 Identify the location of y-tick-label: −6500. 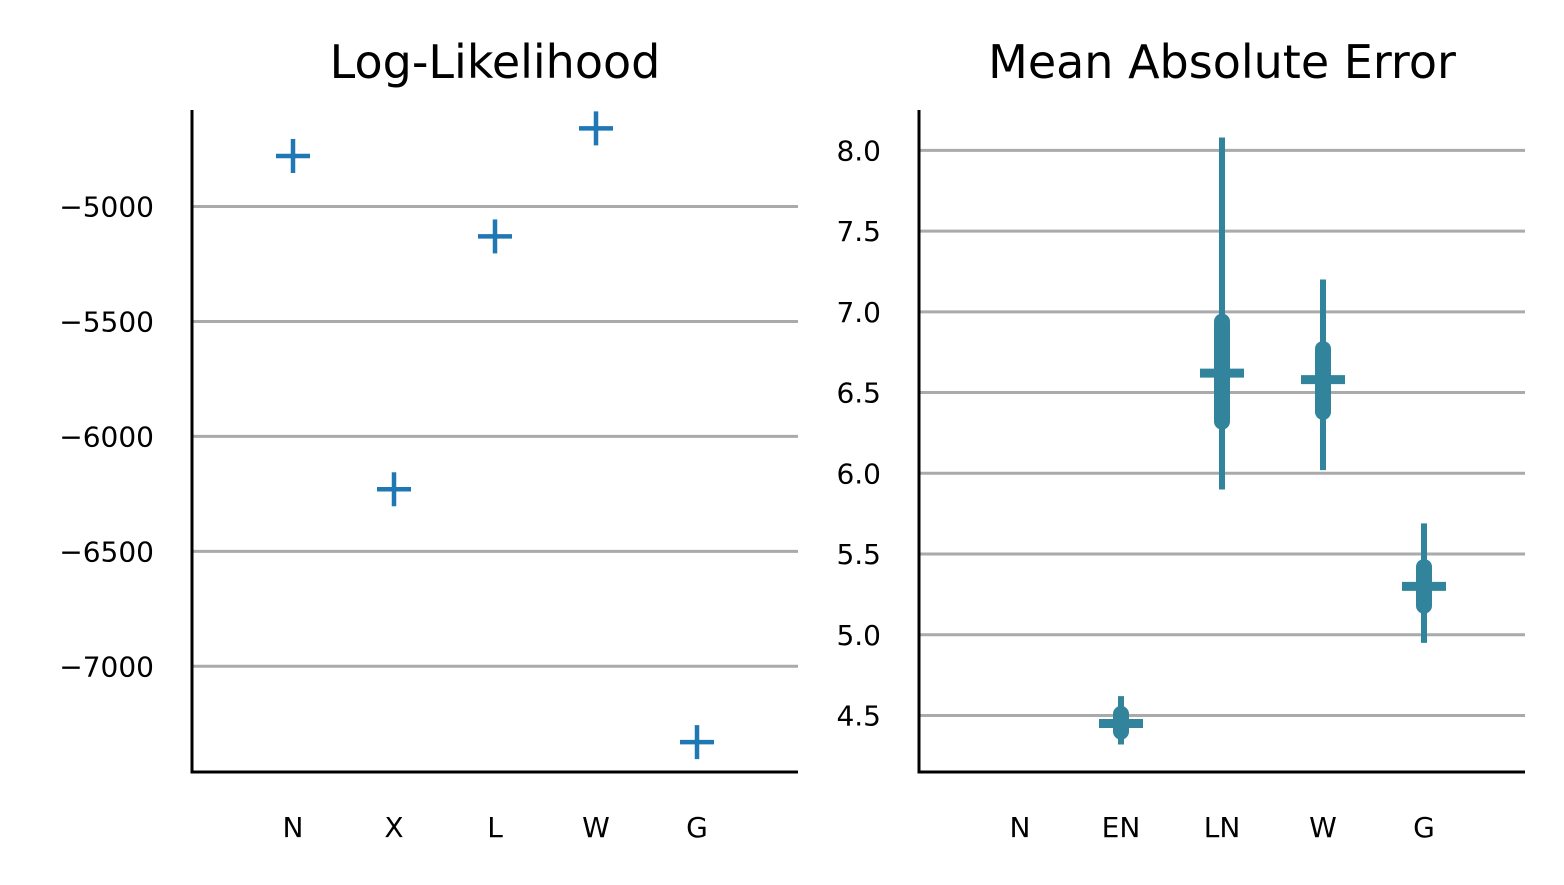
(106, 551).